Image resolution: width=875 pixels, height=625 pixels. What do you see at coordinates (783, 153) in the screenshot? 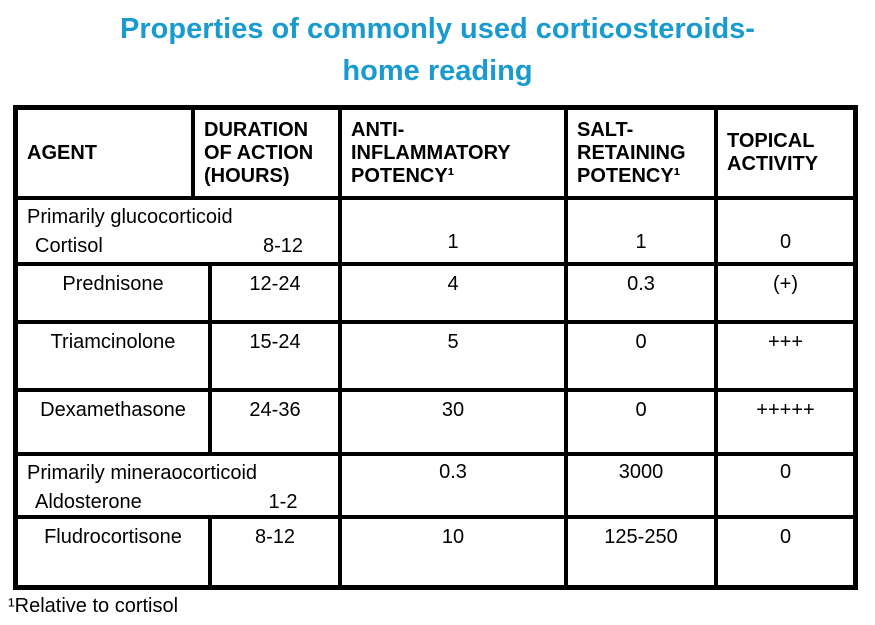
I see `column-header-topical-activity: TOPICAL ACTIVITY` at bounding box center [783, 153].